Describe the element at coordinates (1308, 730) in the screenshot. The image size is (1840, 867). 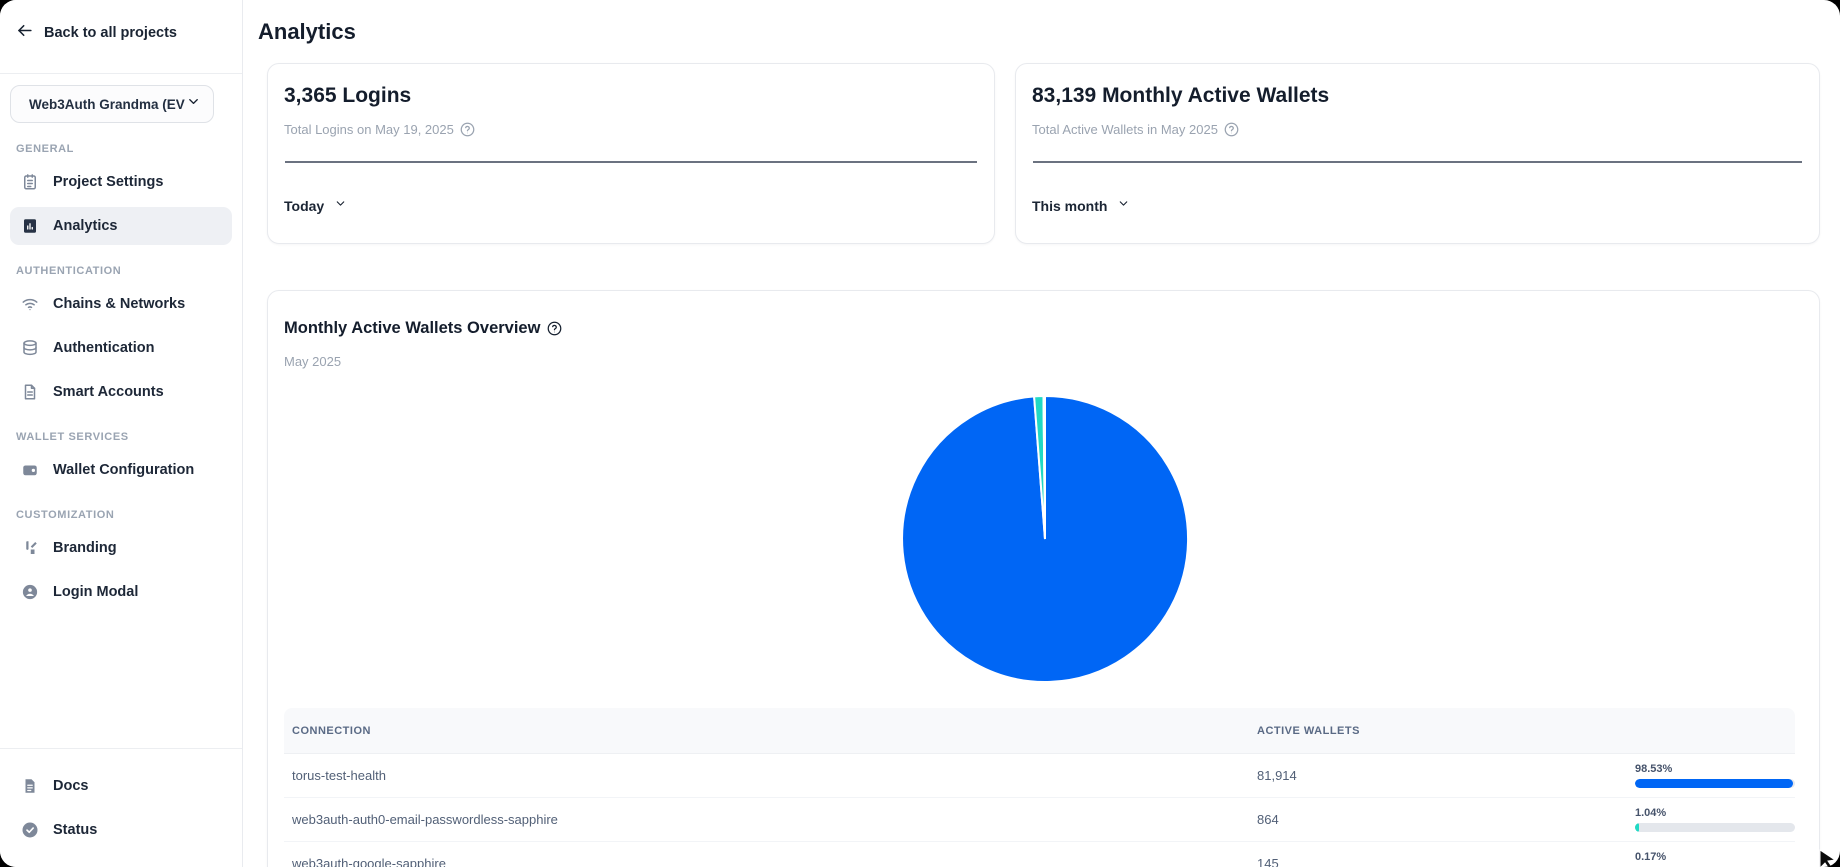
I see `column-header-active-wallets: ACTIVE WALLETS` at that location.